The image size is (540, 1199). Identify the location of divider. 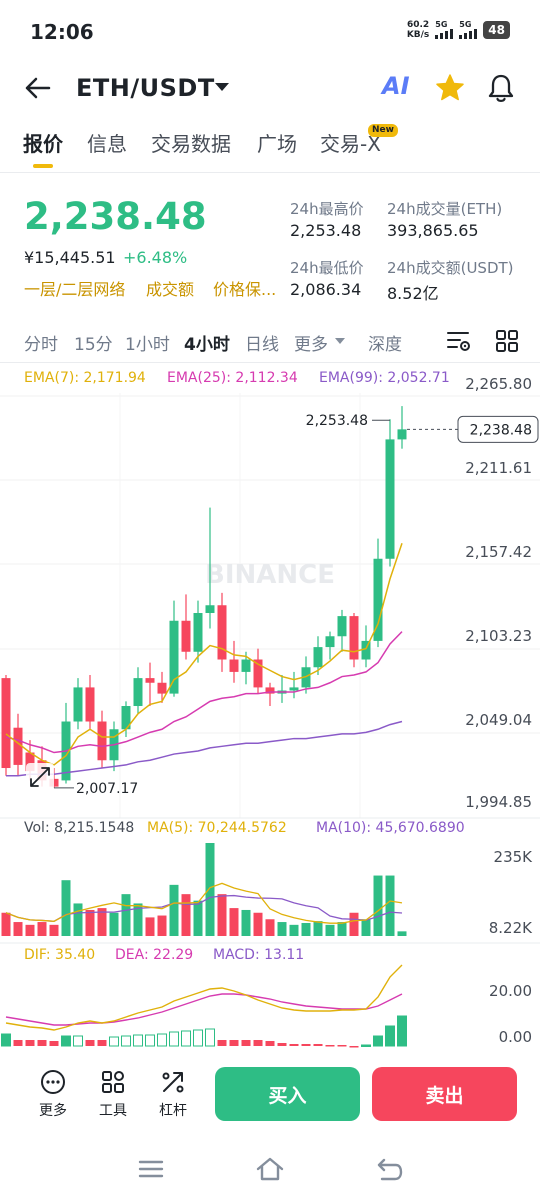
(270, 362).